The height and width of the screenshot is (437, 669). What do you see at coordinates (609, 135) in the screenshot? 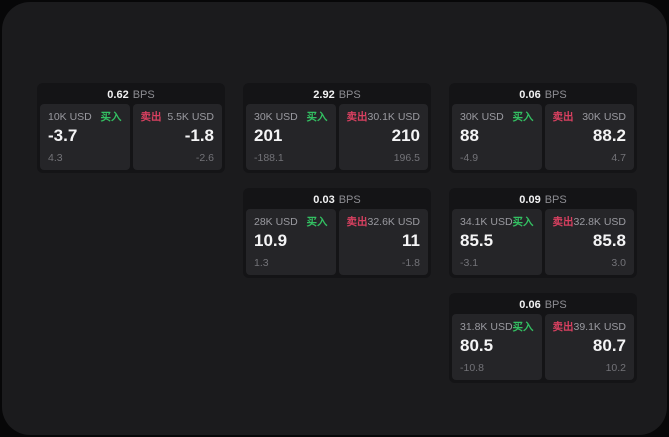
I see `sell-price: 88.2` at bounding box center [609, 135].